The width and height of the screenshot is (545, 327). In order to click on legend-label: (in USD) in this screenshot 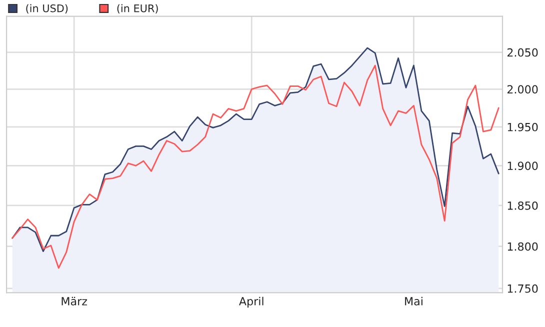, I will do `click(47, 9)`.